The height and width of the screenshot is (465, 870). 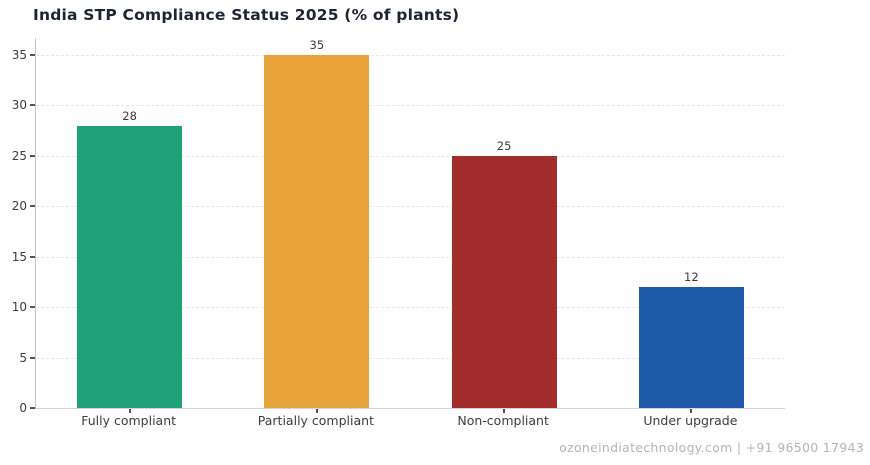 I want to click on y-tick-label: 35, so click(x=19, y=55).